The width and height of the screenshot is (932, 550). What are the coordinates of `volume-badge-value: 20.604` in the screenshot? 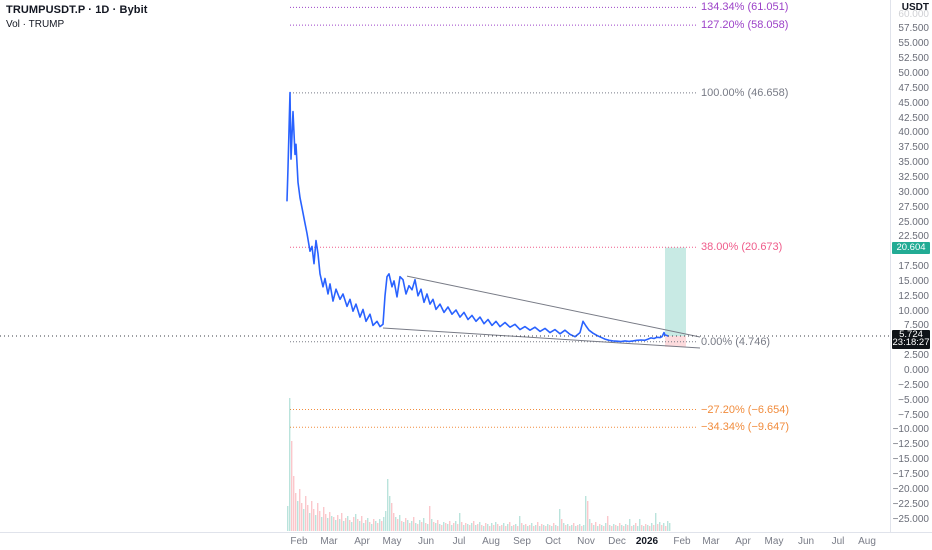 It's located at (911, 247).